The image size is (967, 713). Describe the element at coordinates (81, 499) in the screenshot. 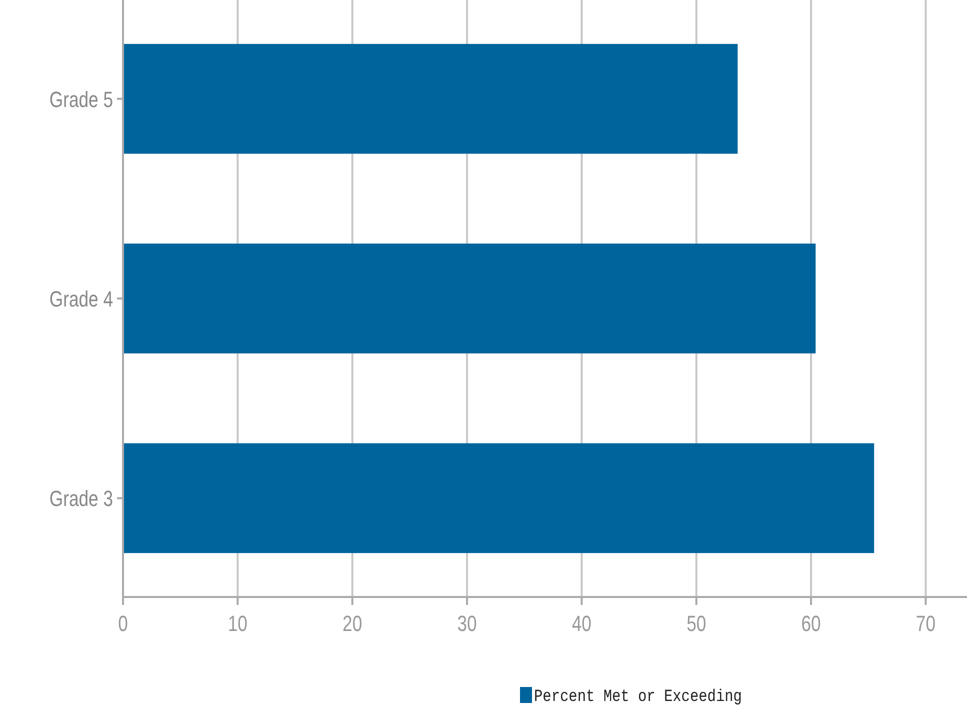

I see `y-tick-label: Grade 3` at that location.